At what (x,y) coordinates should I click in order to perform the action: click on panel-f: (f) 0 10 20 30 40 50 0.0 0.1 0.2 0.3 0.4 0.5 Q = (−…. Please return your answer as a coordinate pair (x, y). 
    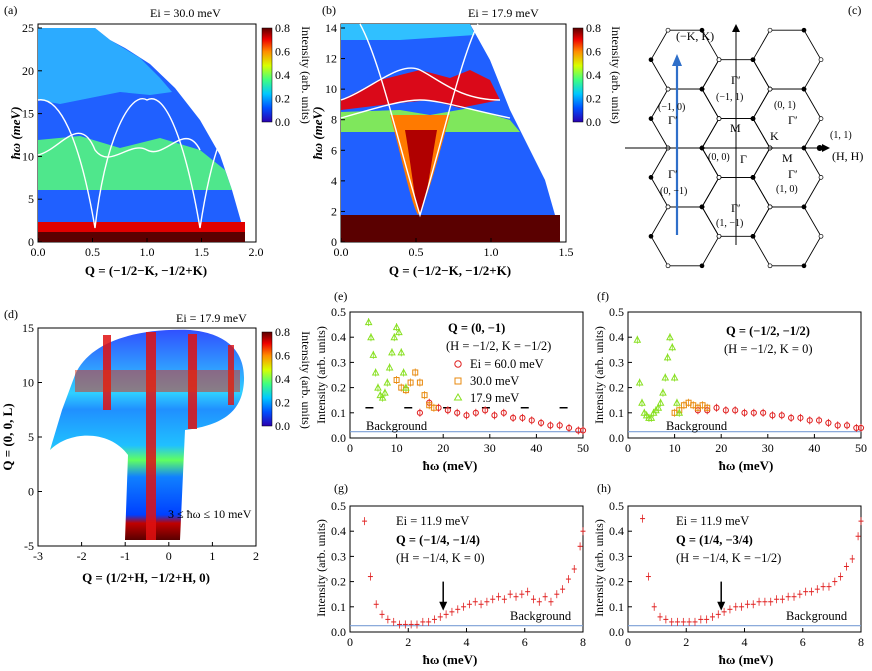
    Looking at the image, I should click on (729, 381).